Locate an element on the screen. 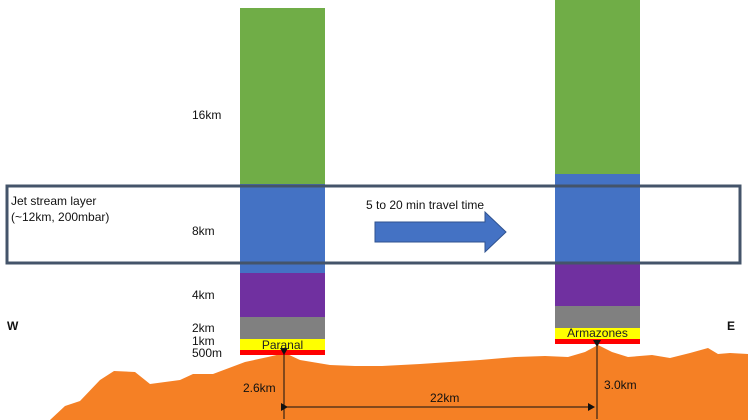 Image resolution: width=748 pixels, height=420 pixels. paranal-4km-layer is located at coordinates (282, 295).